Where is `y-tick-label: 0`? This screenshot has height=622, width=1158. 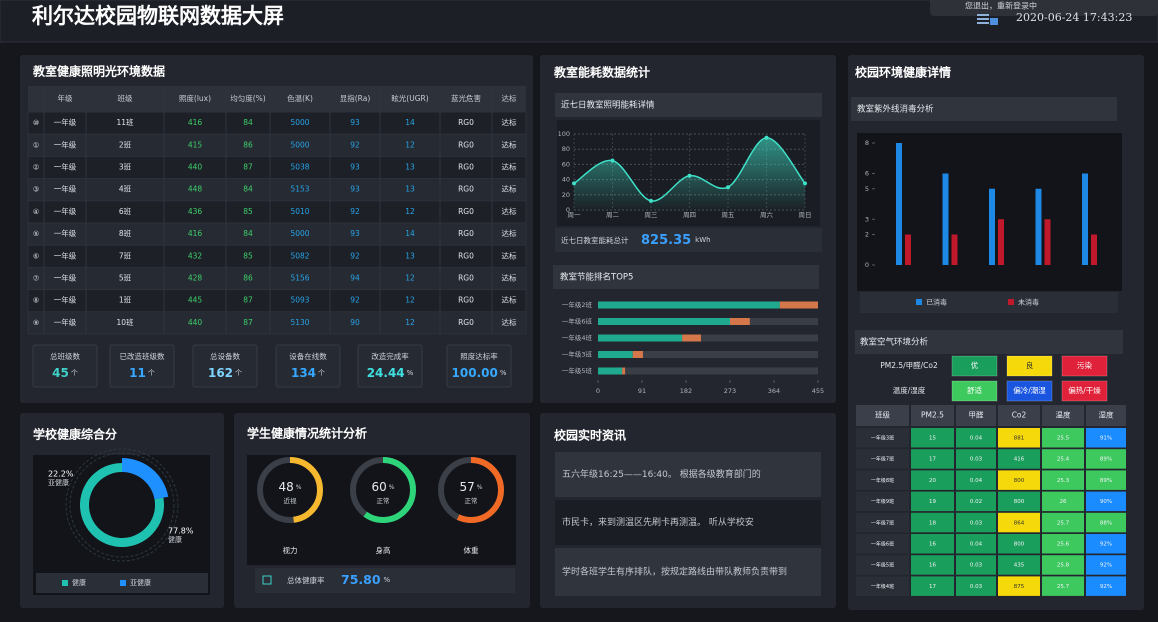
y-tick-label: 0 is located at coordinates (867, 265).